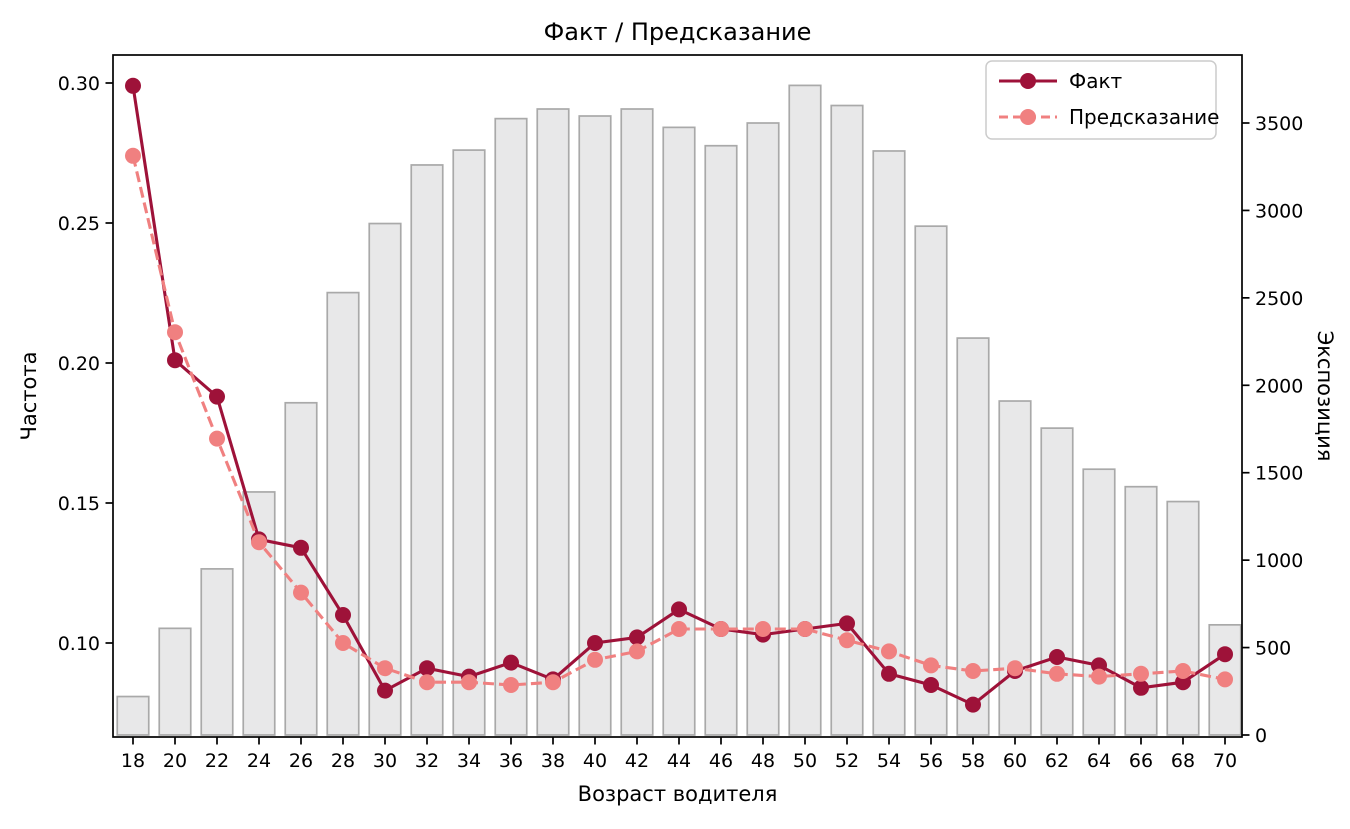 The width and height of the screenshot is (1350, 829). What do you see at coordinates (1102, 100) in the screenshot?
I see `legend: Факт Предсказание` at bounding box center [1102, 100].